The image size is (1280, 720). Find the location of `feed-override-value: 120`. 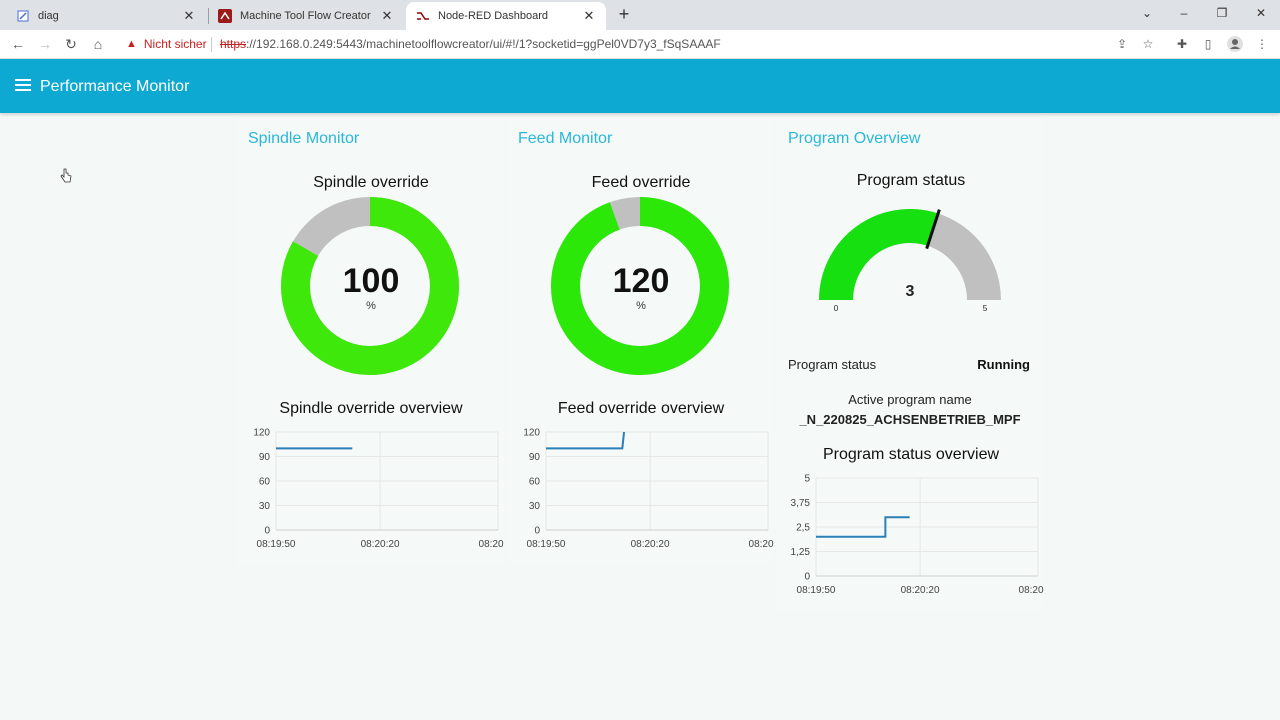

feed-override-value: 120 is located at coordinates (641, 281).